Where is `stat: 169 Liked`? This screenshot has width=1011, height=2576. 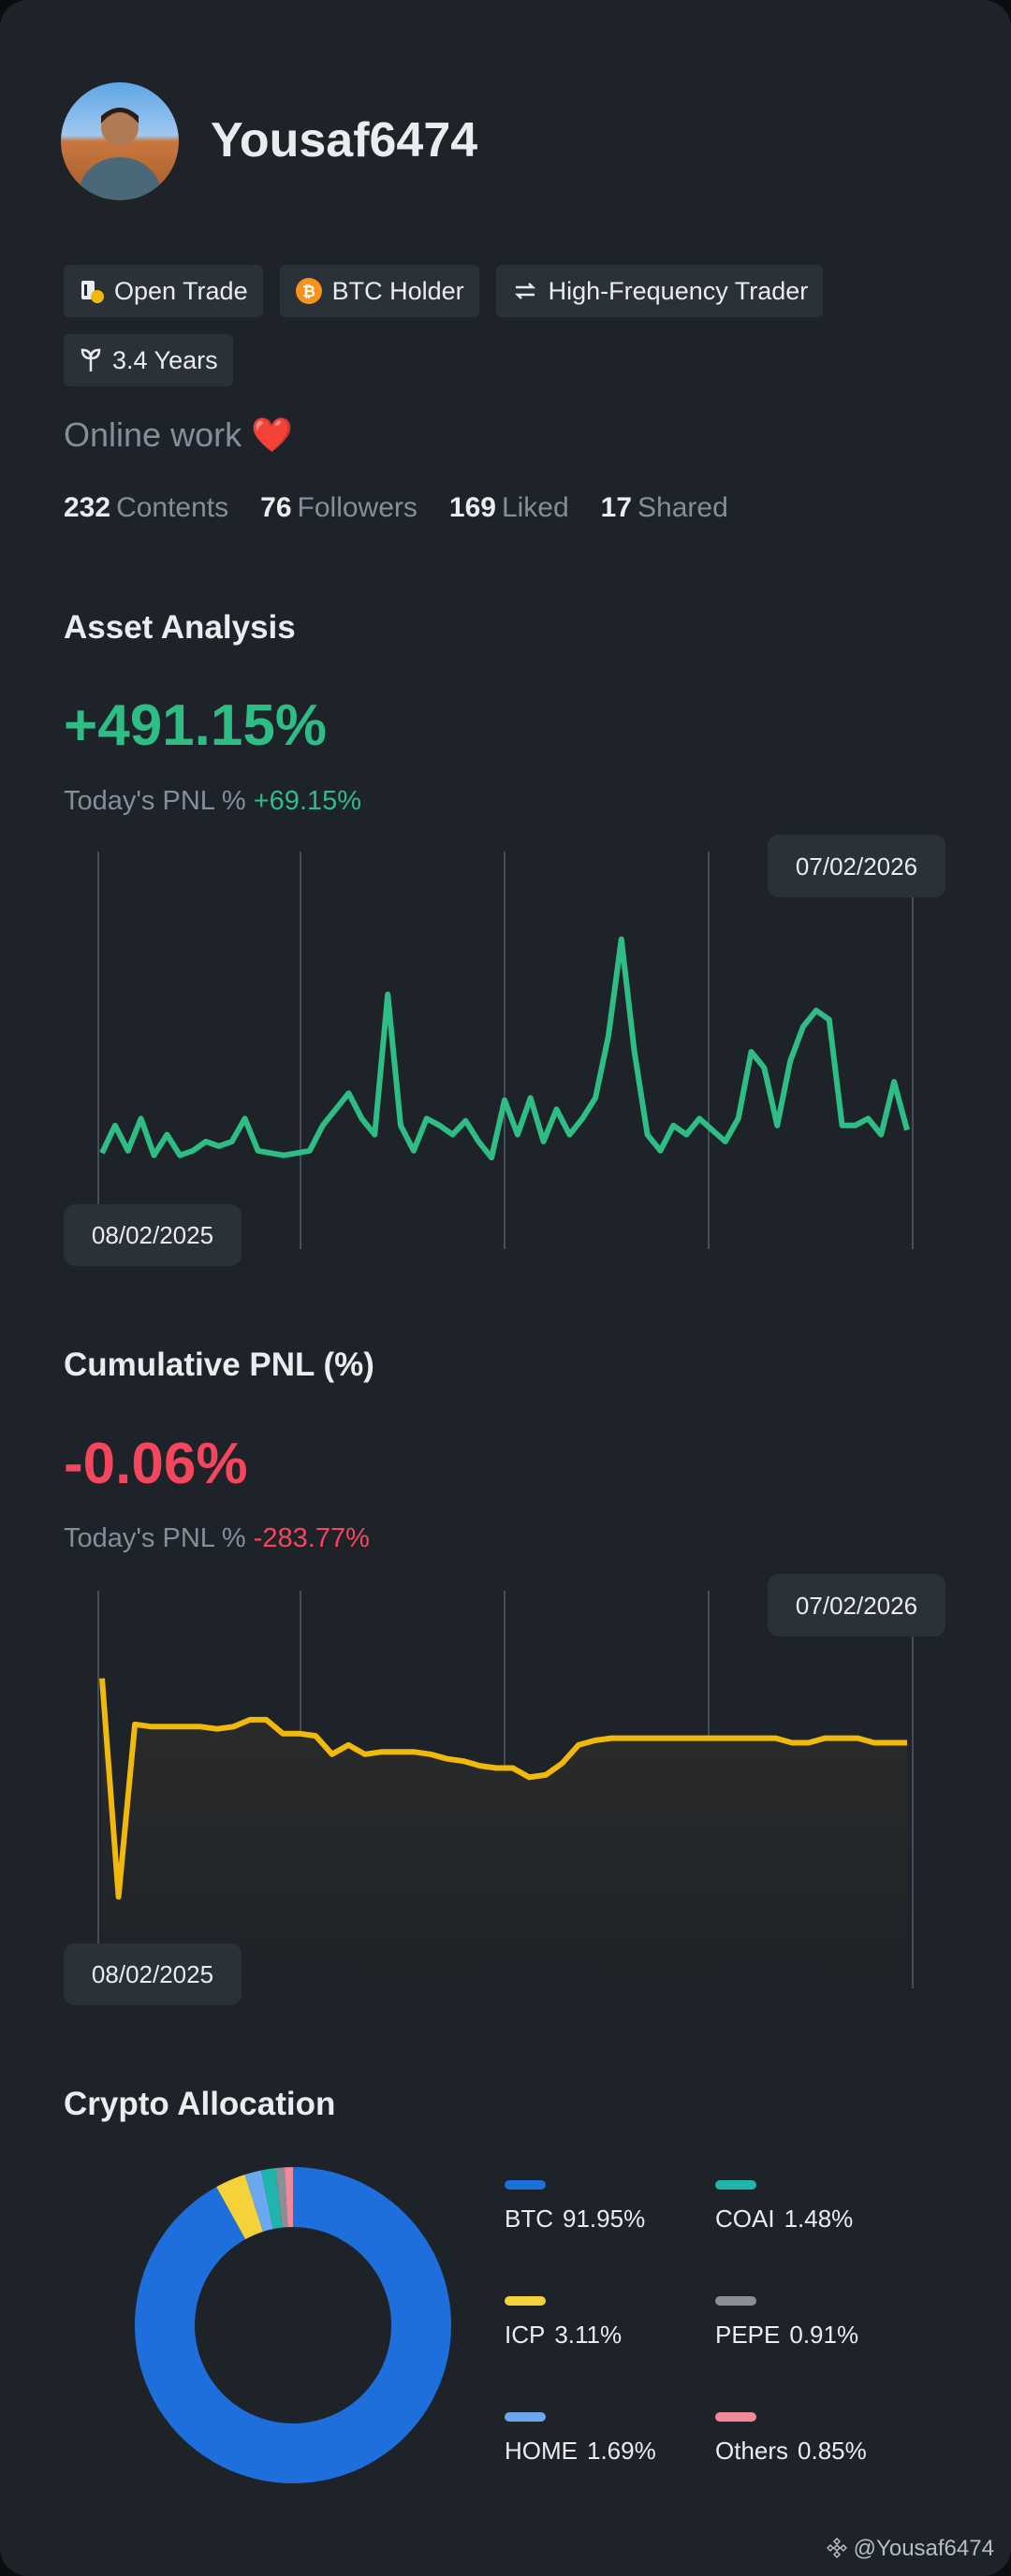 stat: 169 Liked is located at coordinates (509, 508).